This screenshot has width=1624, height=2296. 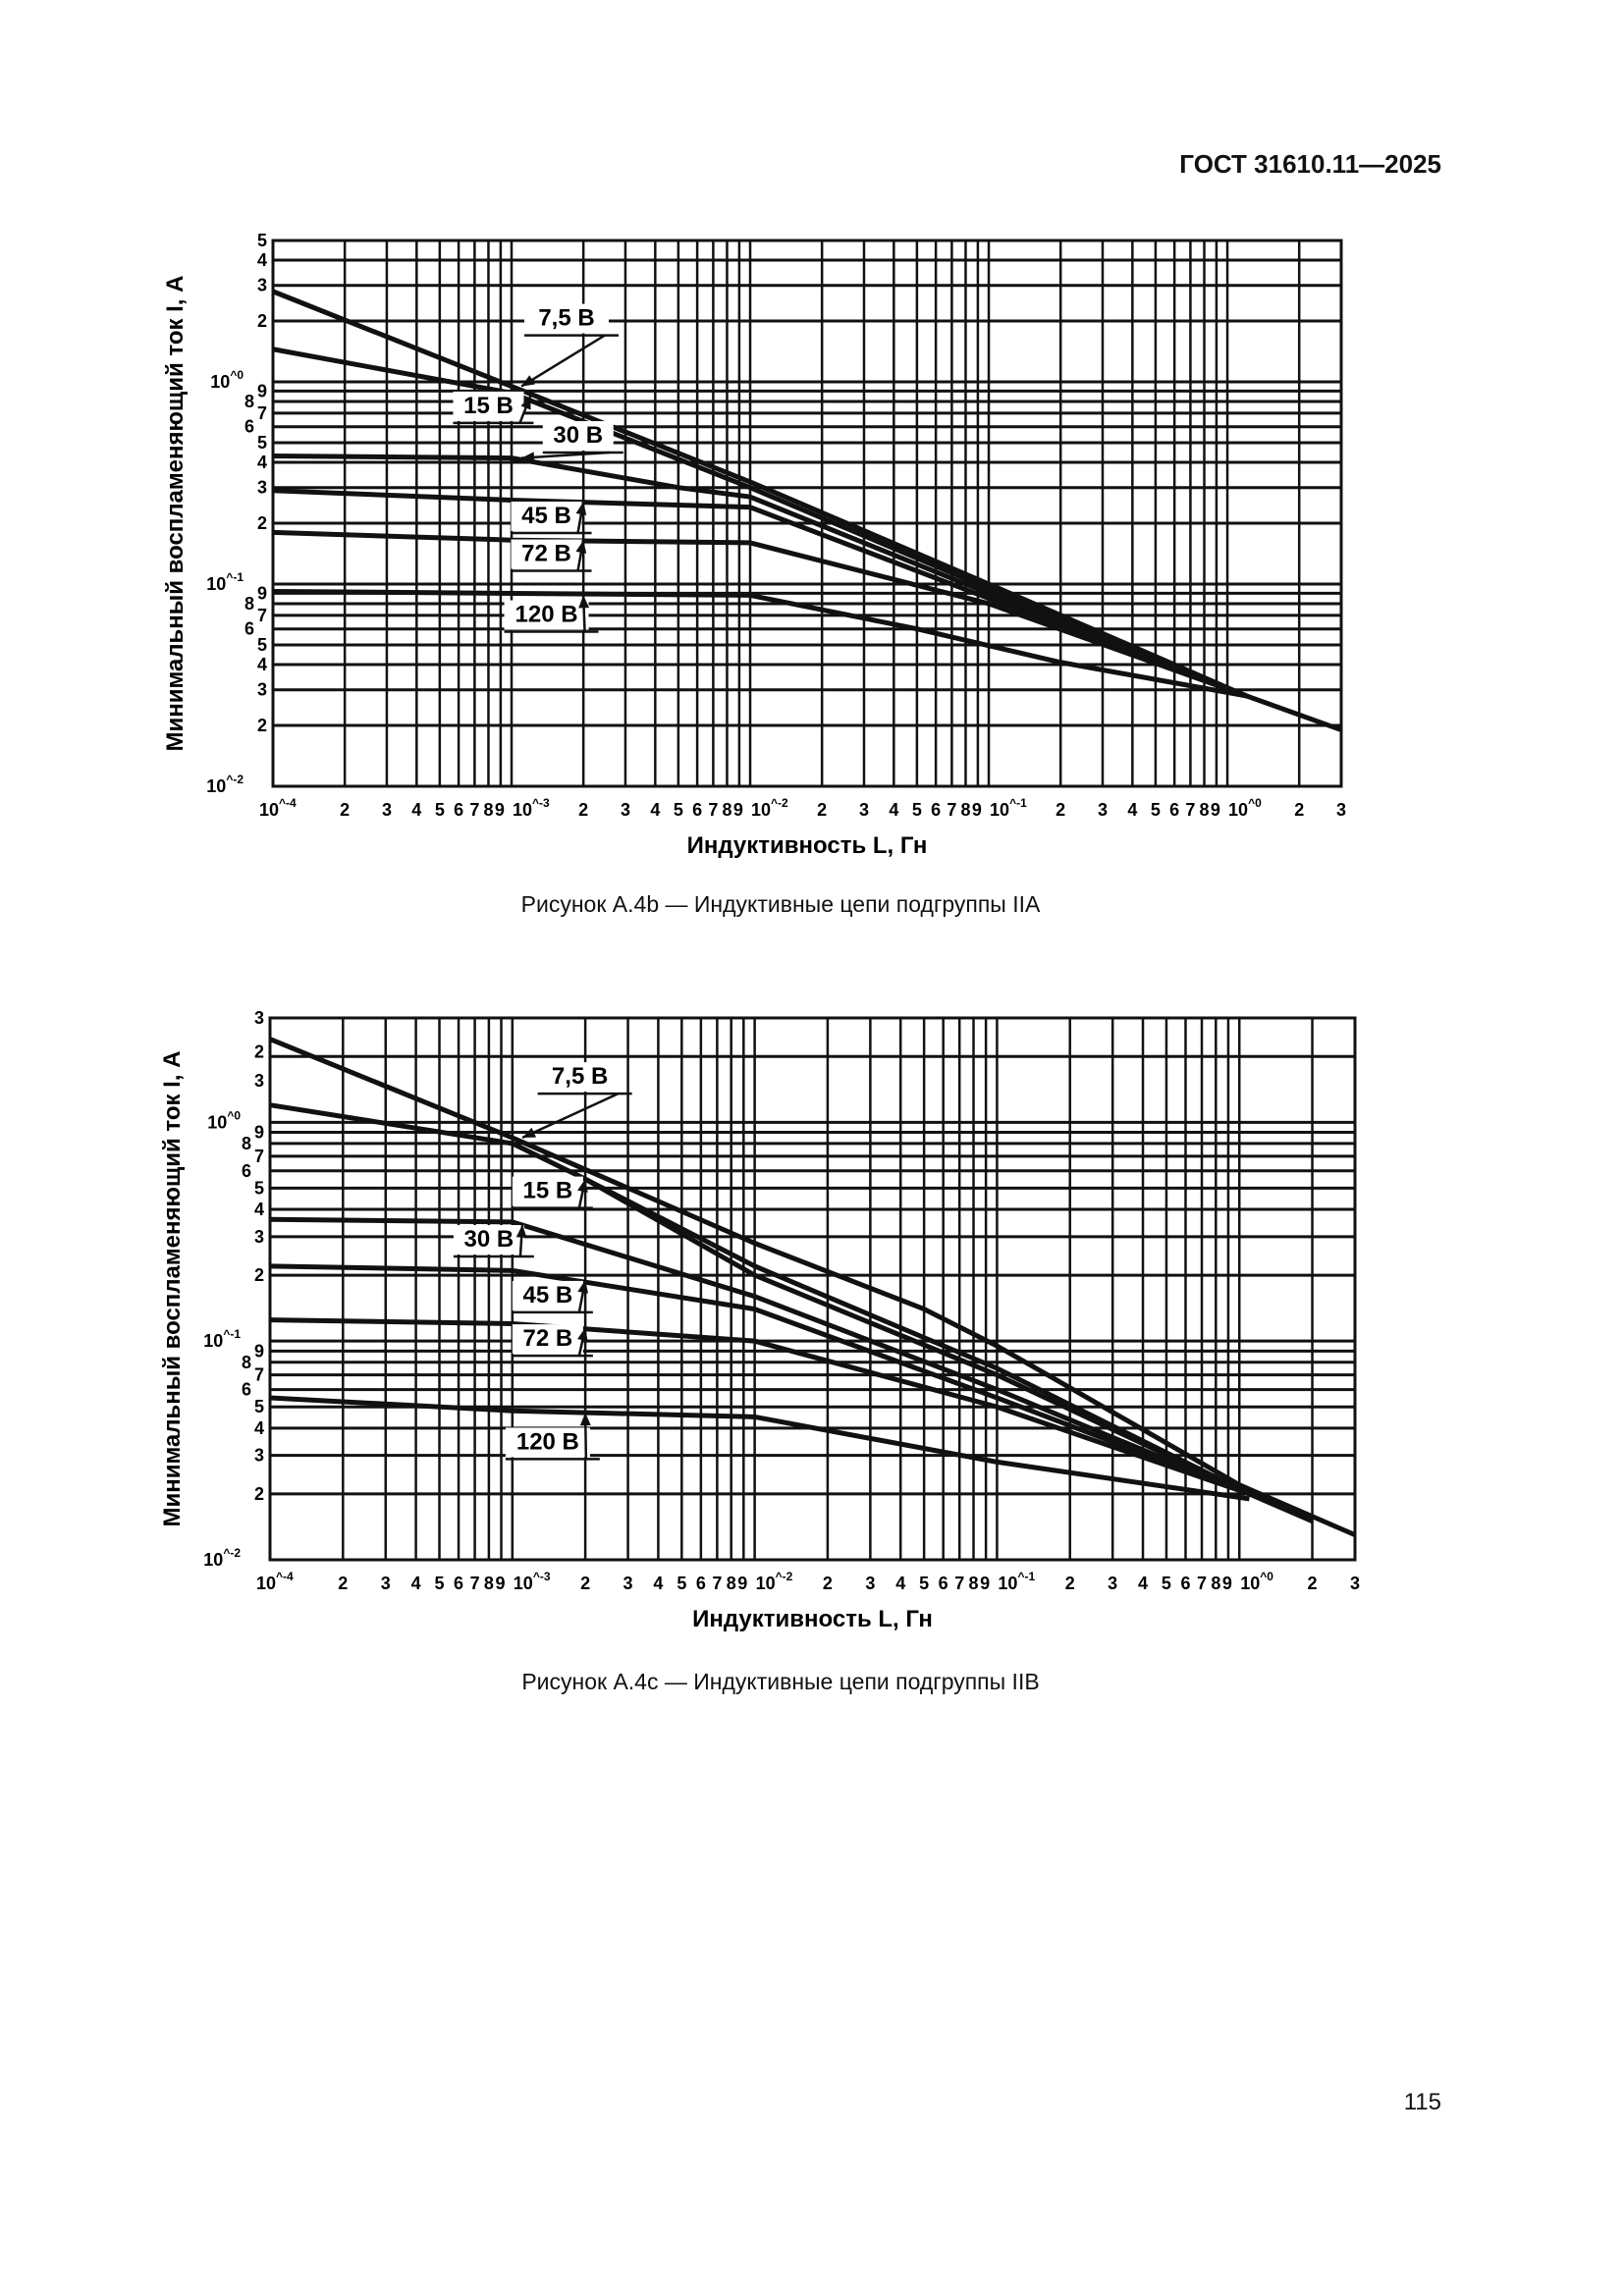 I want to click on y-tick-label: 10^-1, so click(x=225, y=582).